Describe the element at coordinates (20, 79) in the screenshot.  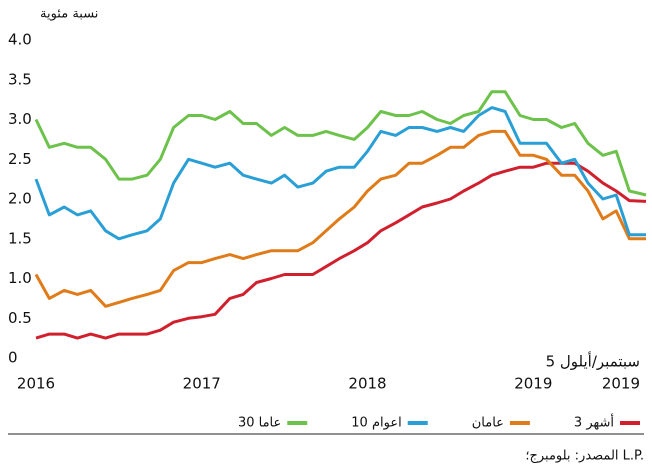
I see `y-tick-label: 3.5` at that location.